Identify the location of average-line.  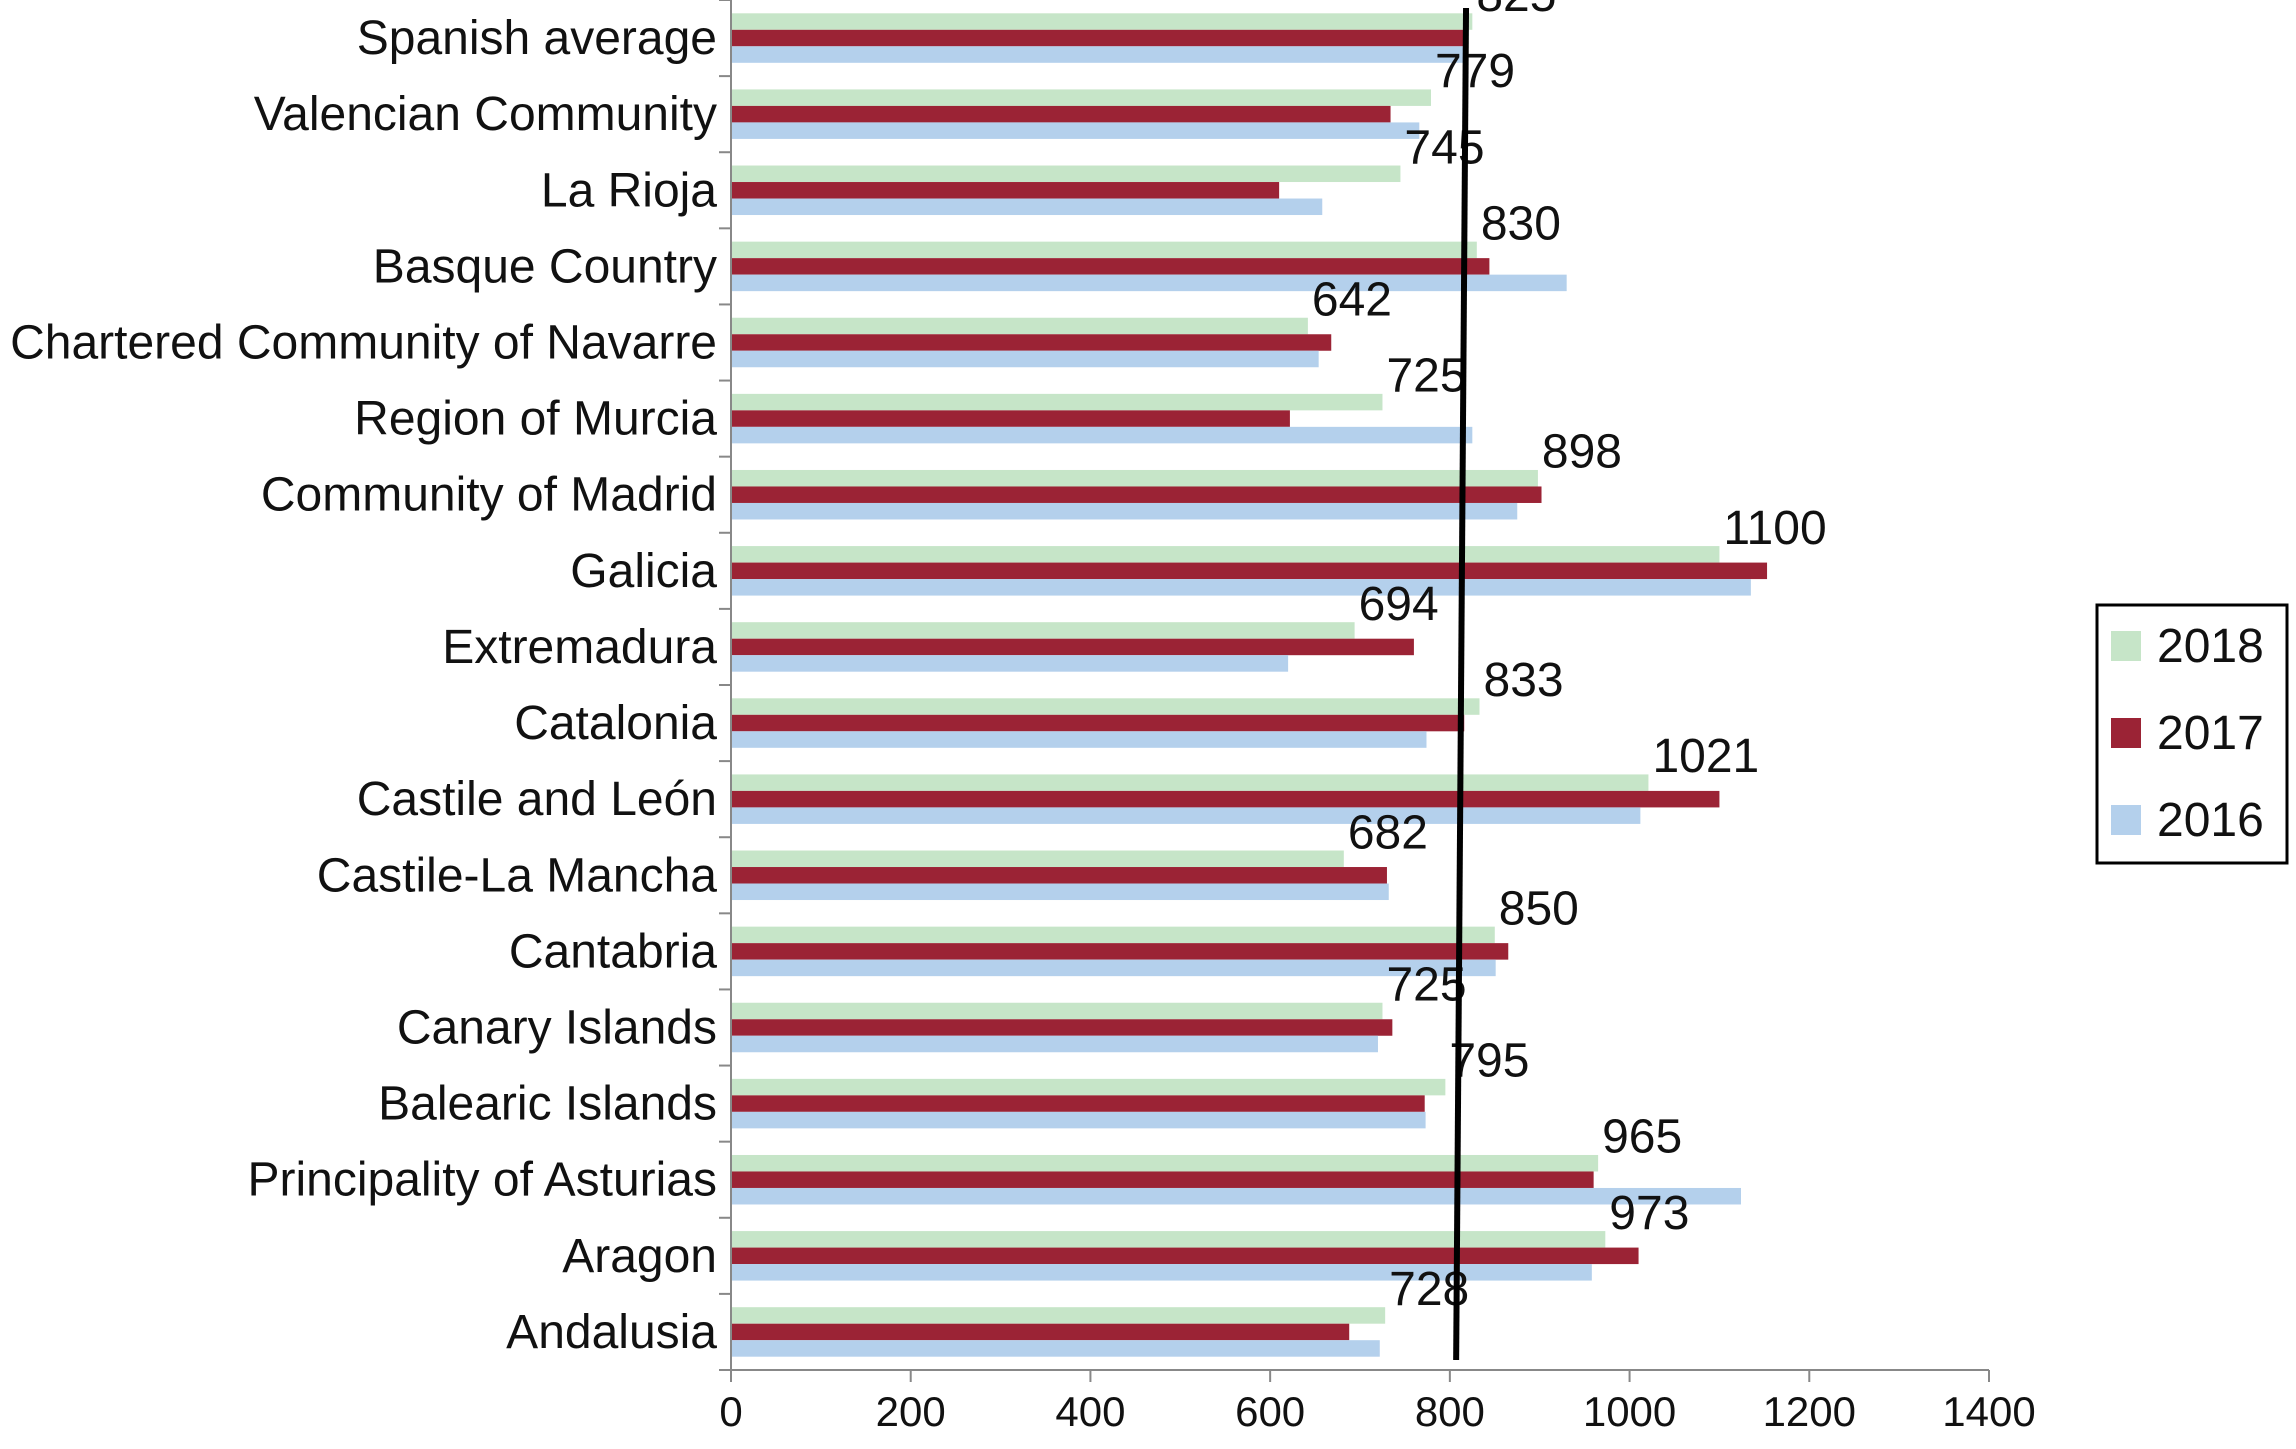
(1461, 684).